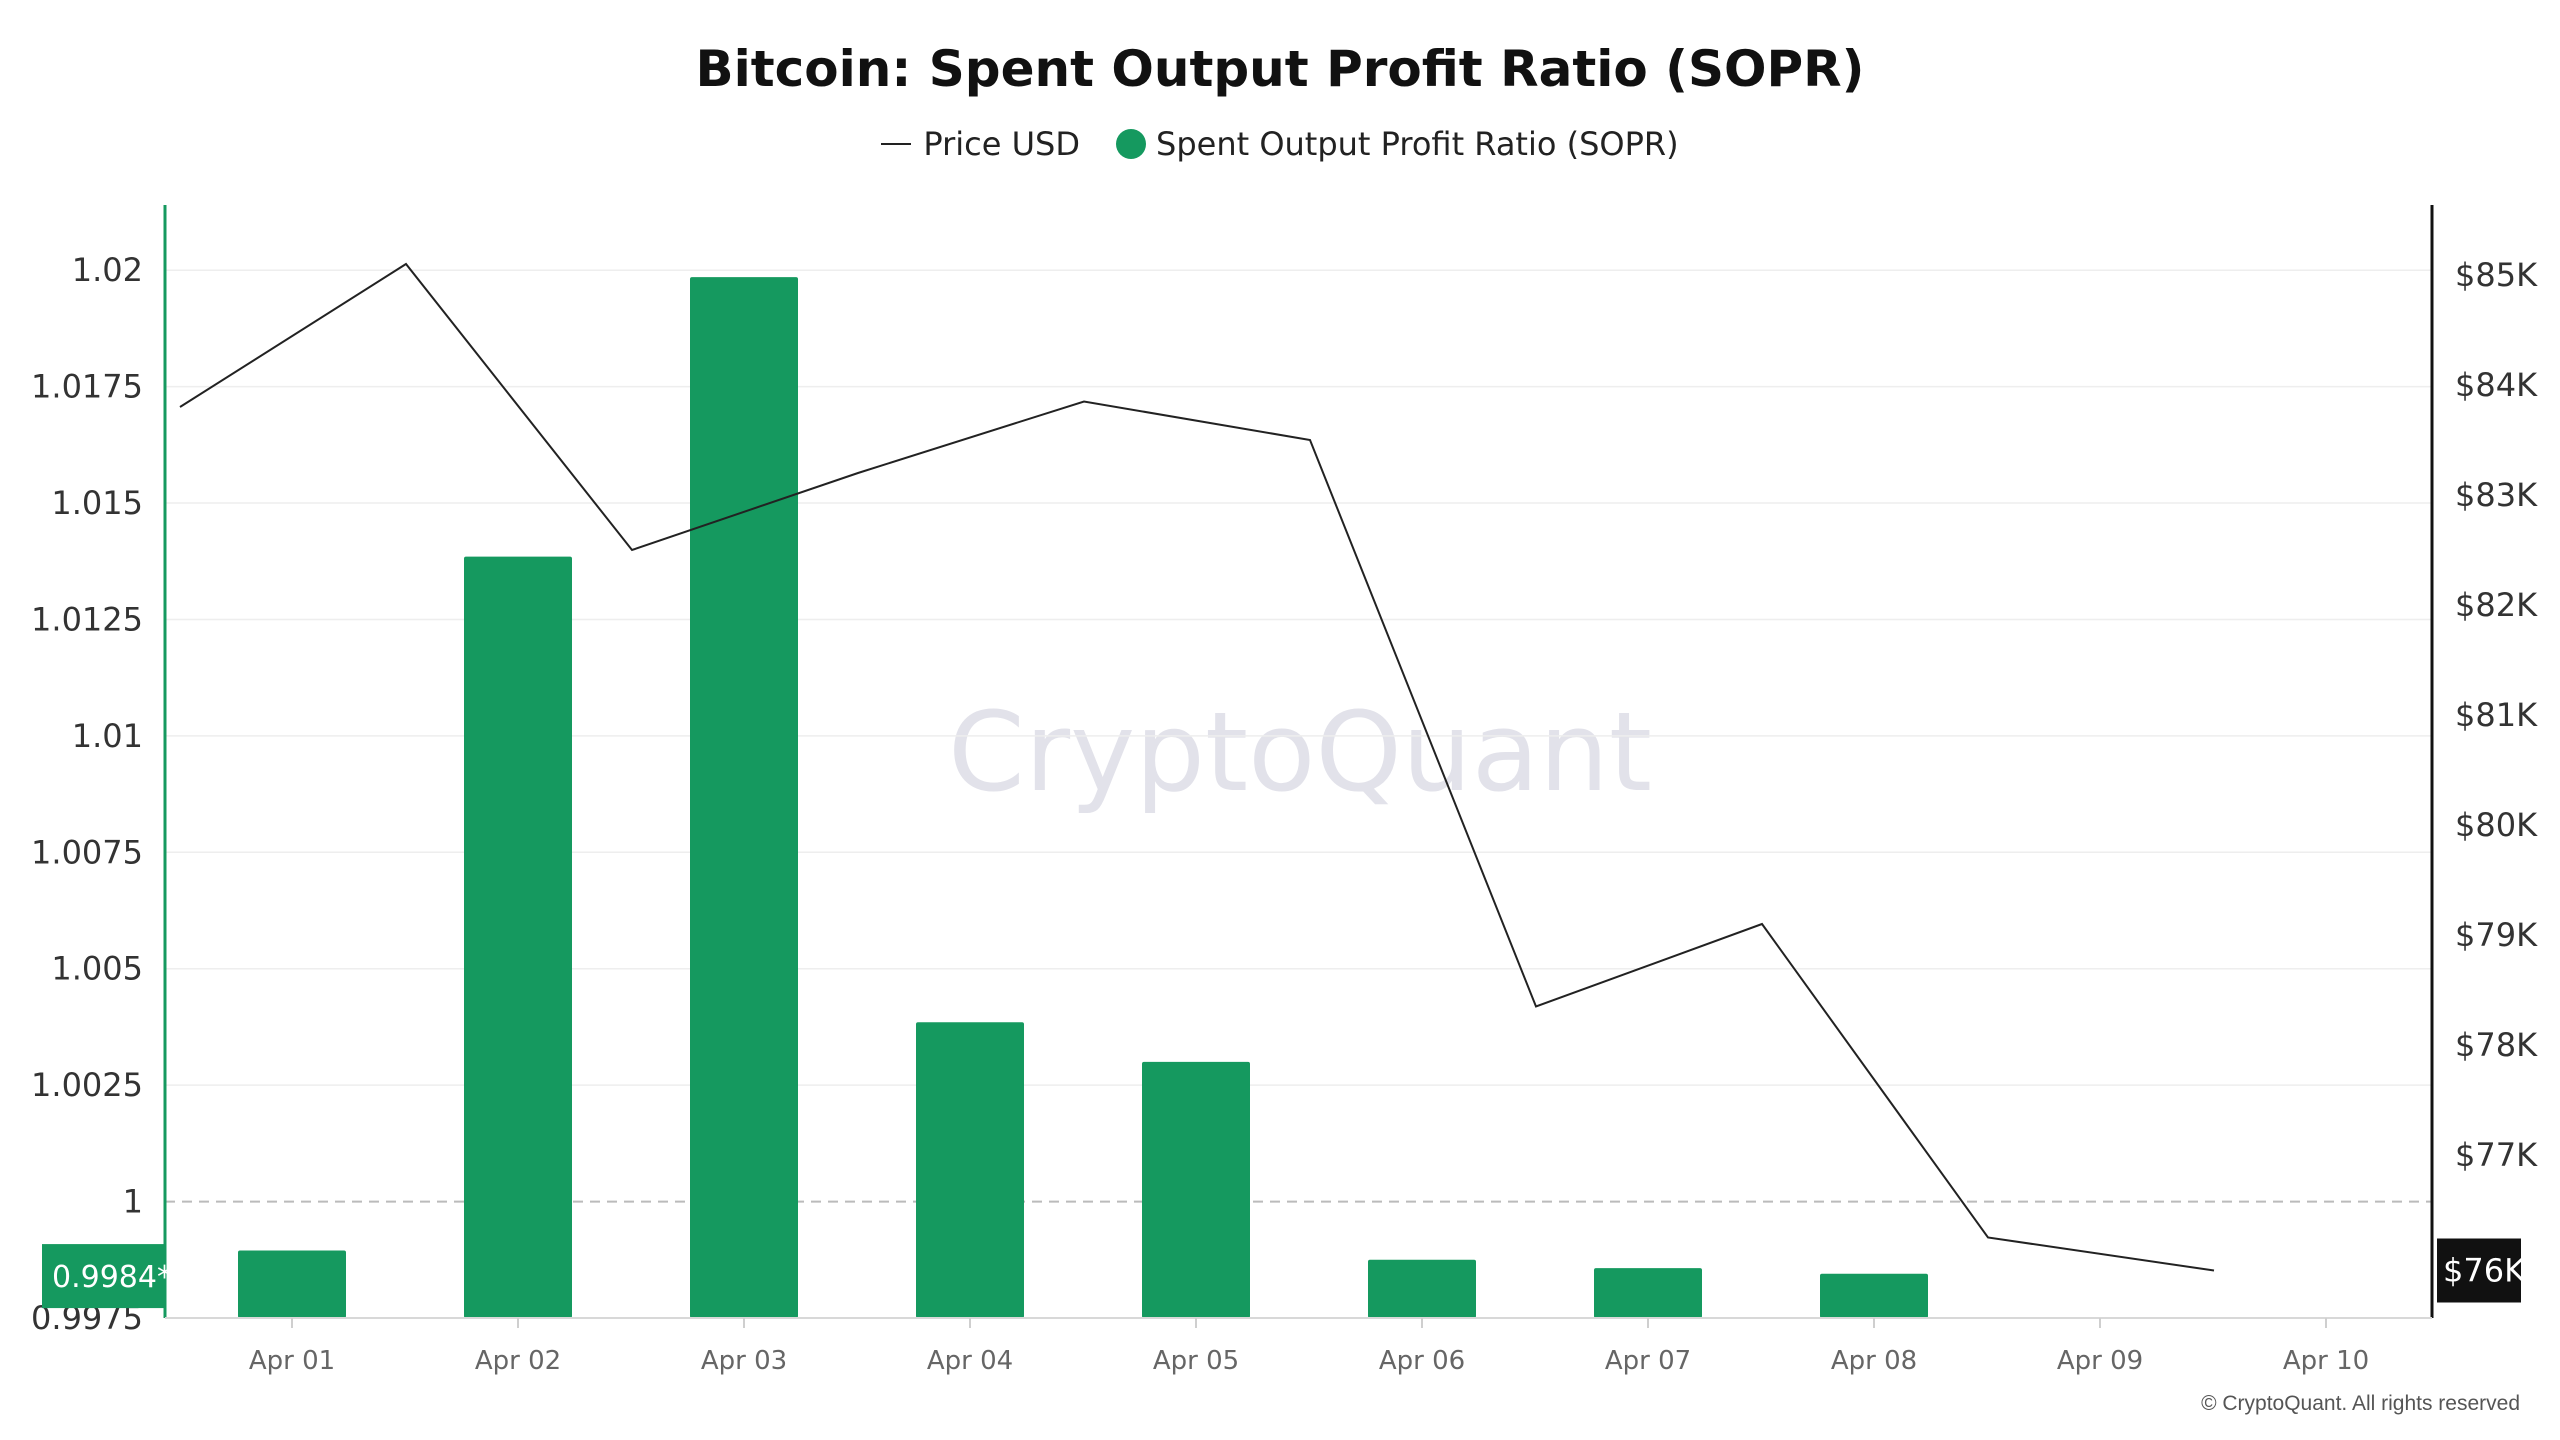 This screenshot has height=1440, width=2560. What do you see at coordinates (2496, 605) in the screenshot?
I see `right-tick-label-6: $82K` at bounding box center [2496, 605].